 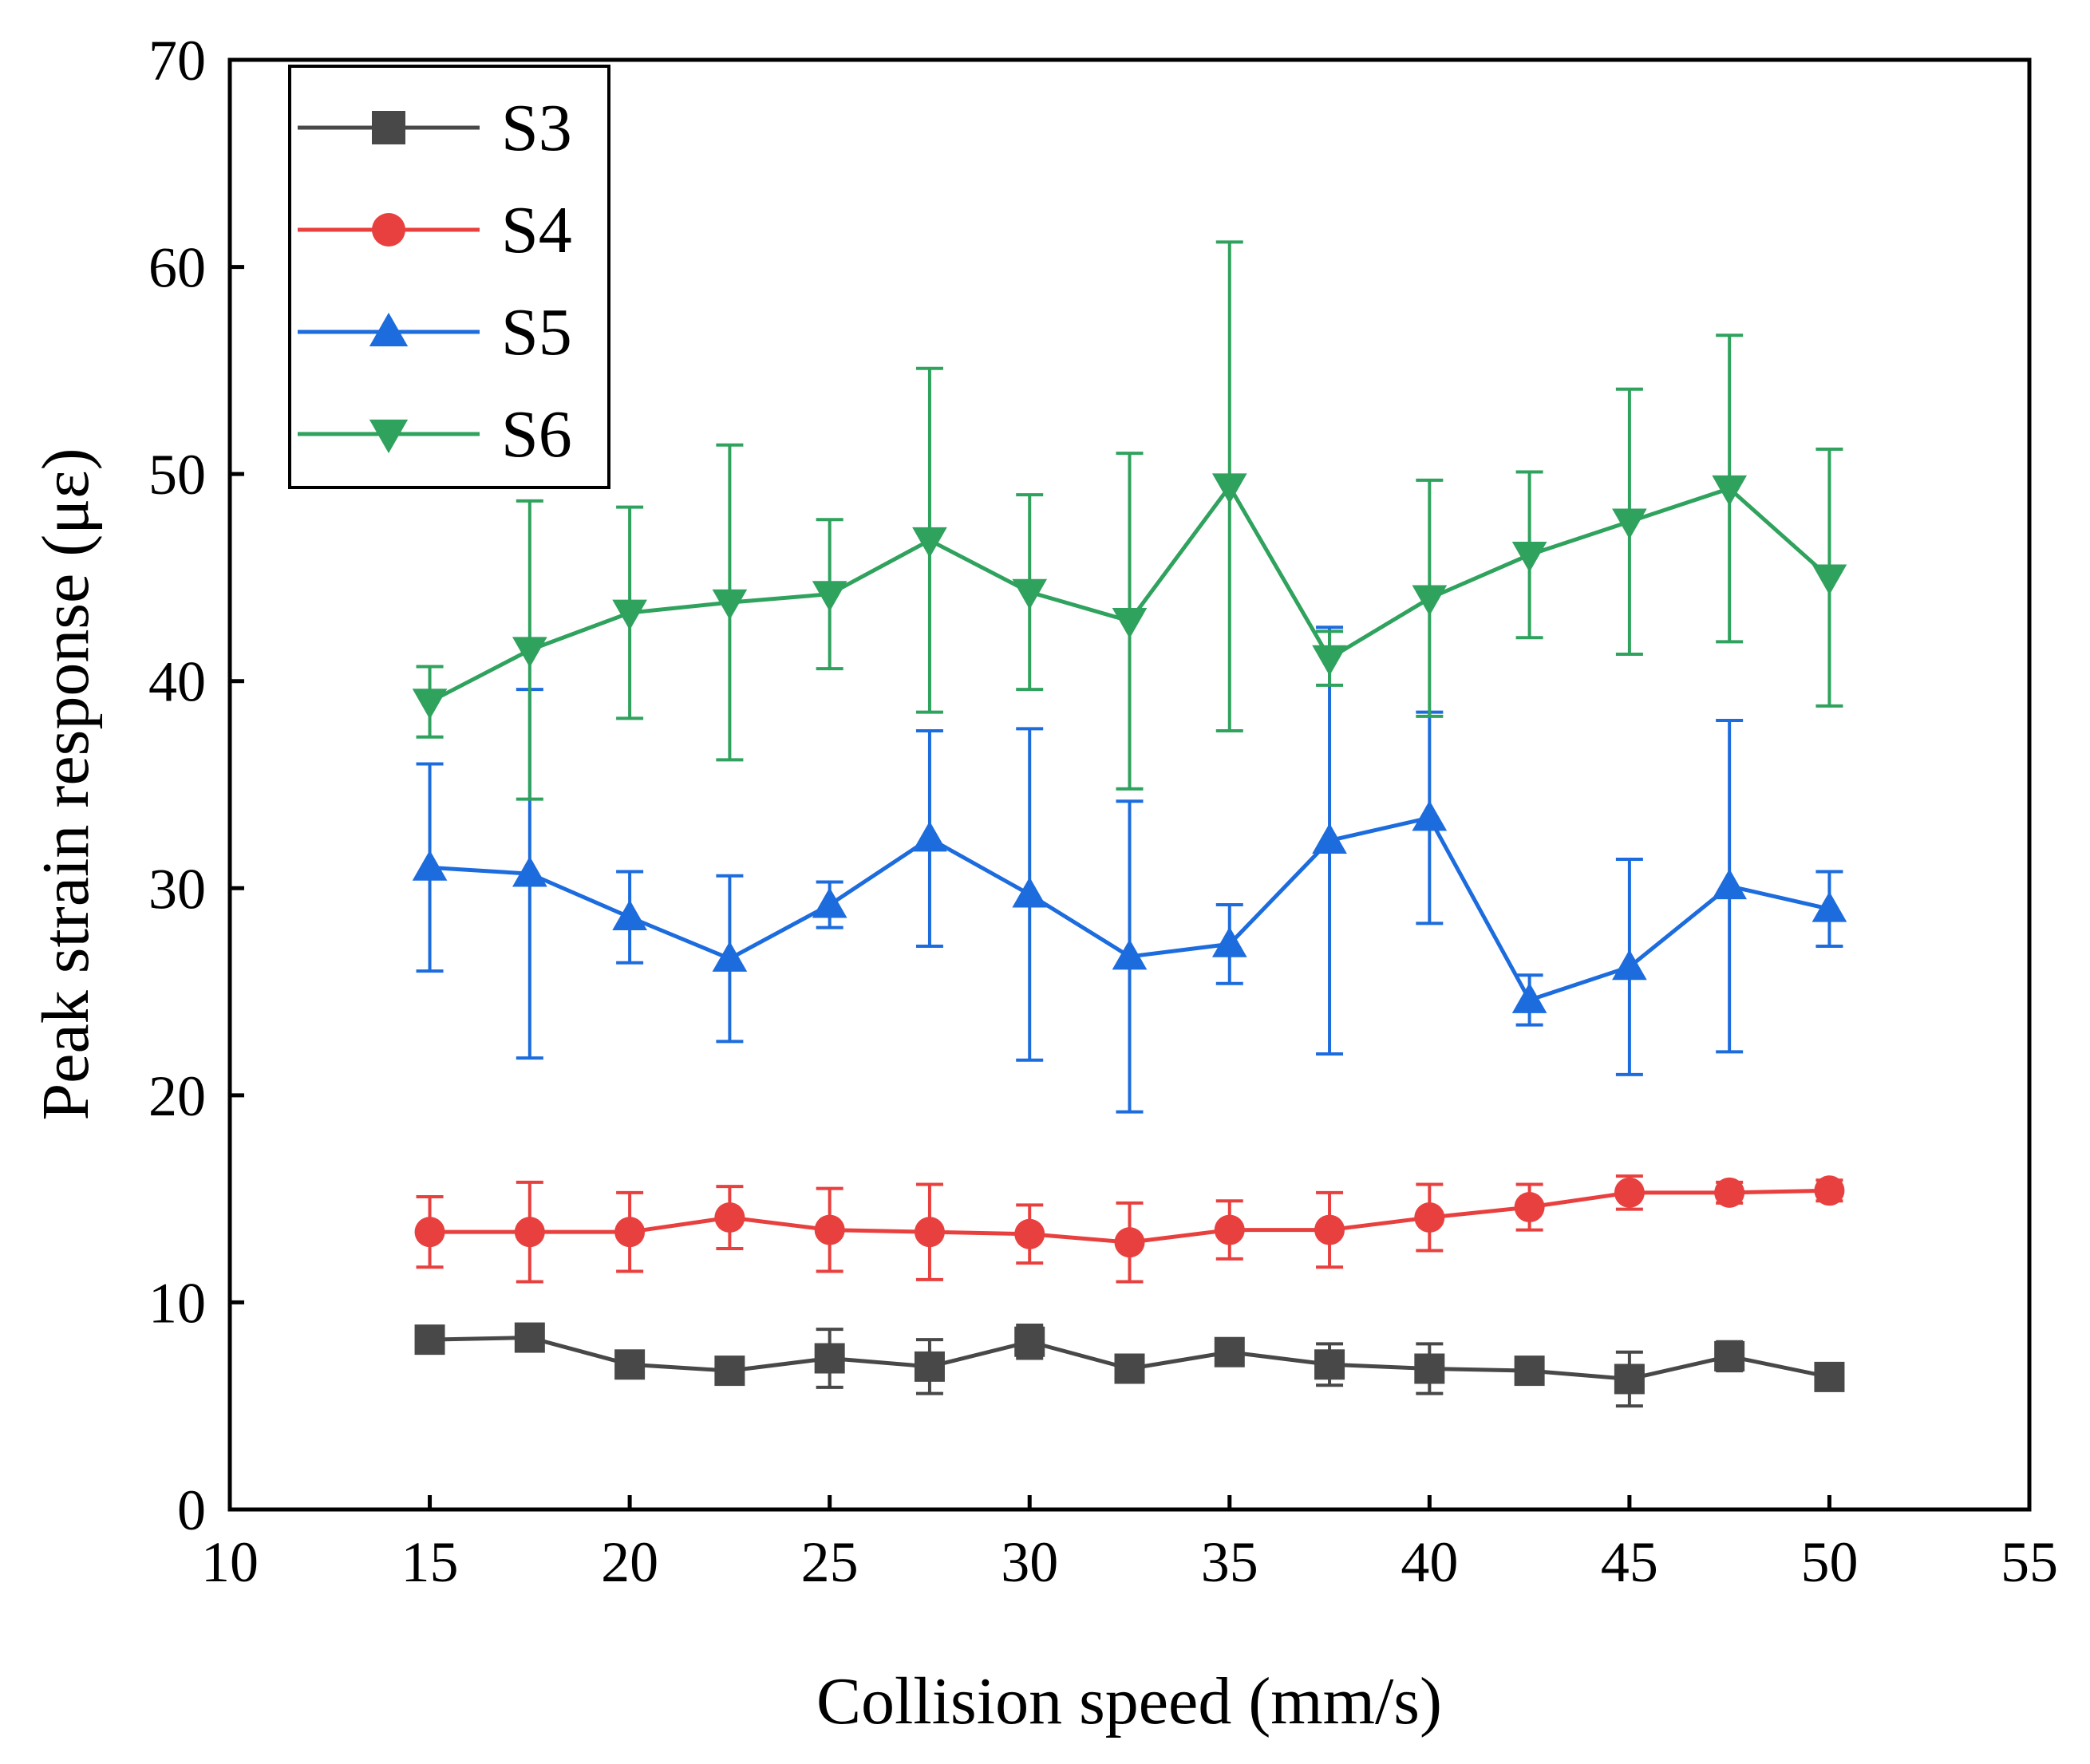 What do you see at coordinates (536, 434) in the screenshot?
I see `legend-label-s6: S6` at bounding box center [536, 434].